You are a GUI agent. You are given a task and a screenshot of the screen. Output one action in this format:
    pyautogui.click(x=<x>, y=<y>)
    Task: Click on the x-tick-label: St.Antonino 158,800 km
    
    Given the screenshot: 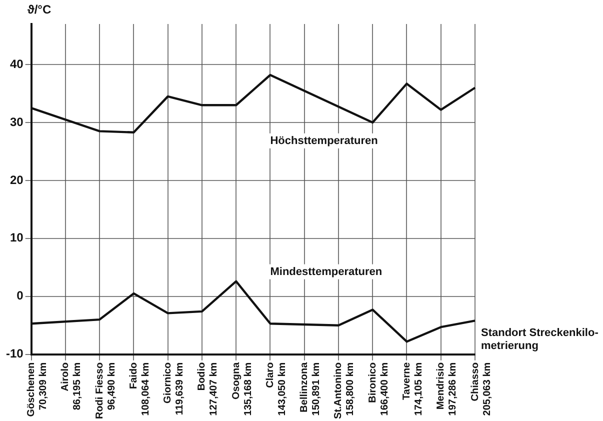 What is the action you would take?
    pyautogui.click(x=344, y=390)
    